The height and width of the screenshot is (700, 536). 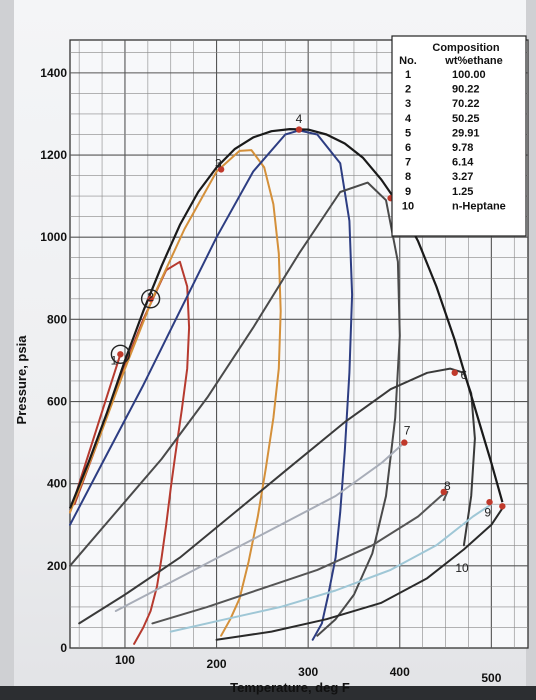 I want to click on legend-row-no: 8, so click(x=408, y=177).